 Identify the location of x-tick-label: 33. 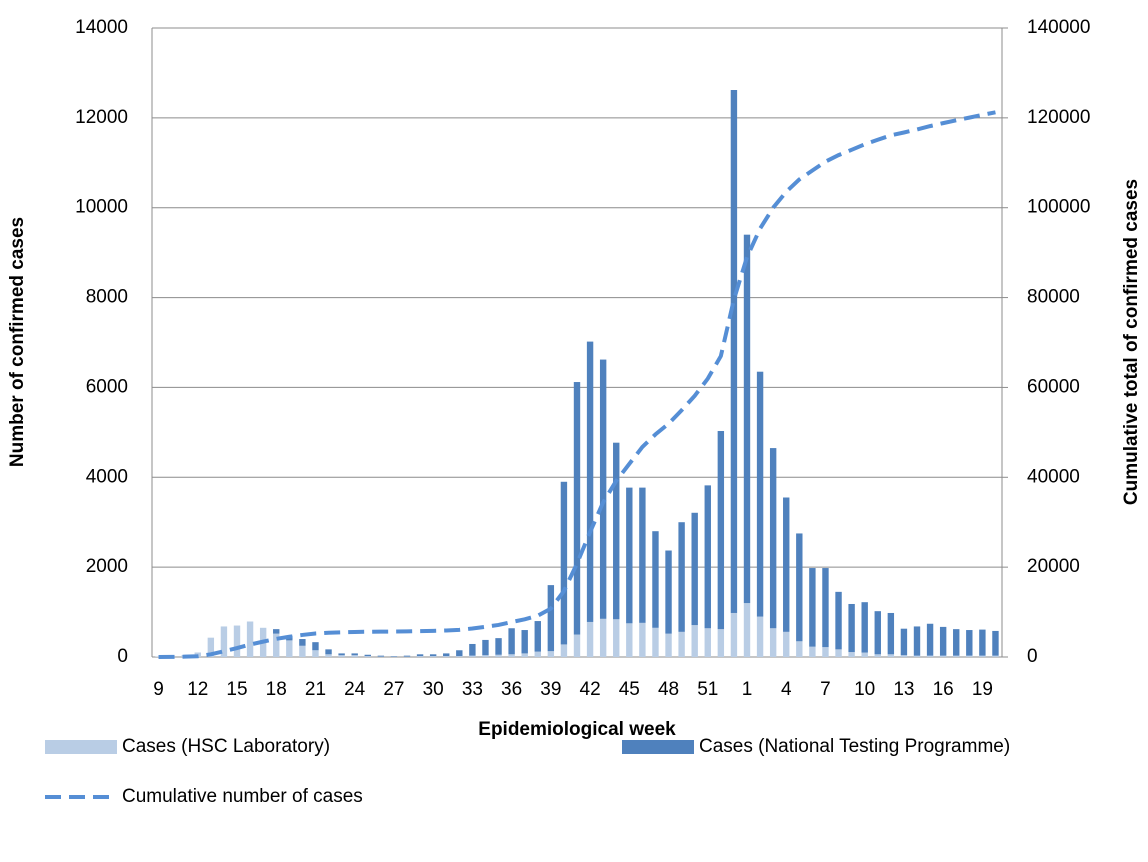
(472, 689).